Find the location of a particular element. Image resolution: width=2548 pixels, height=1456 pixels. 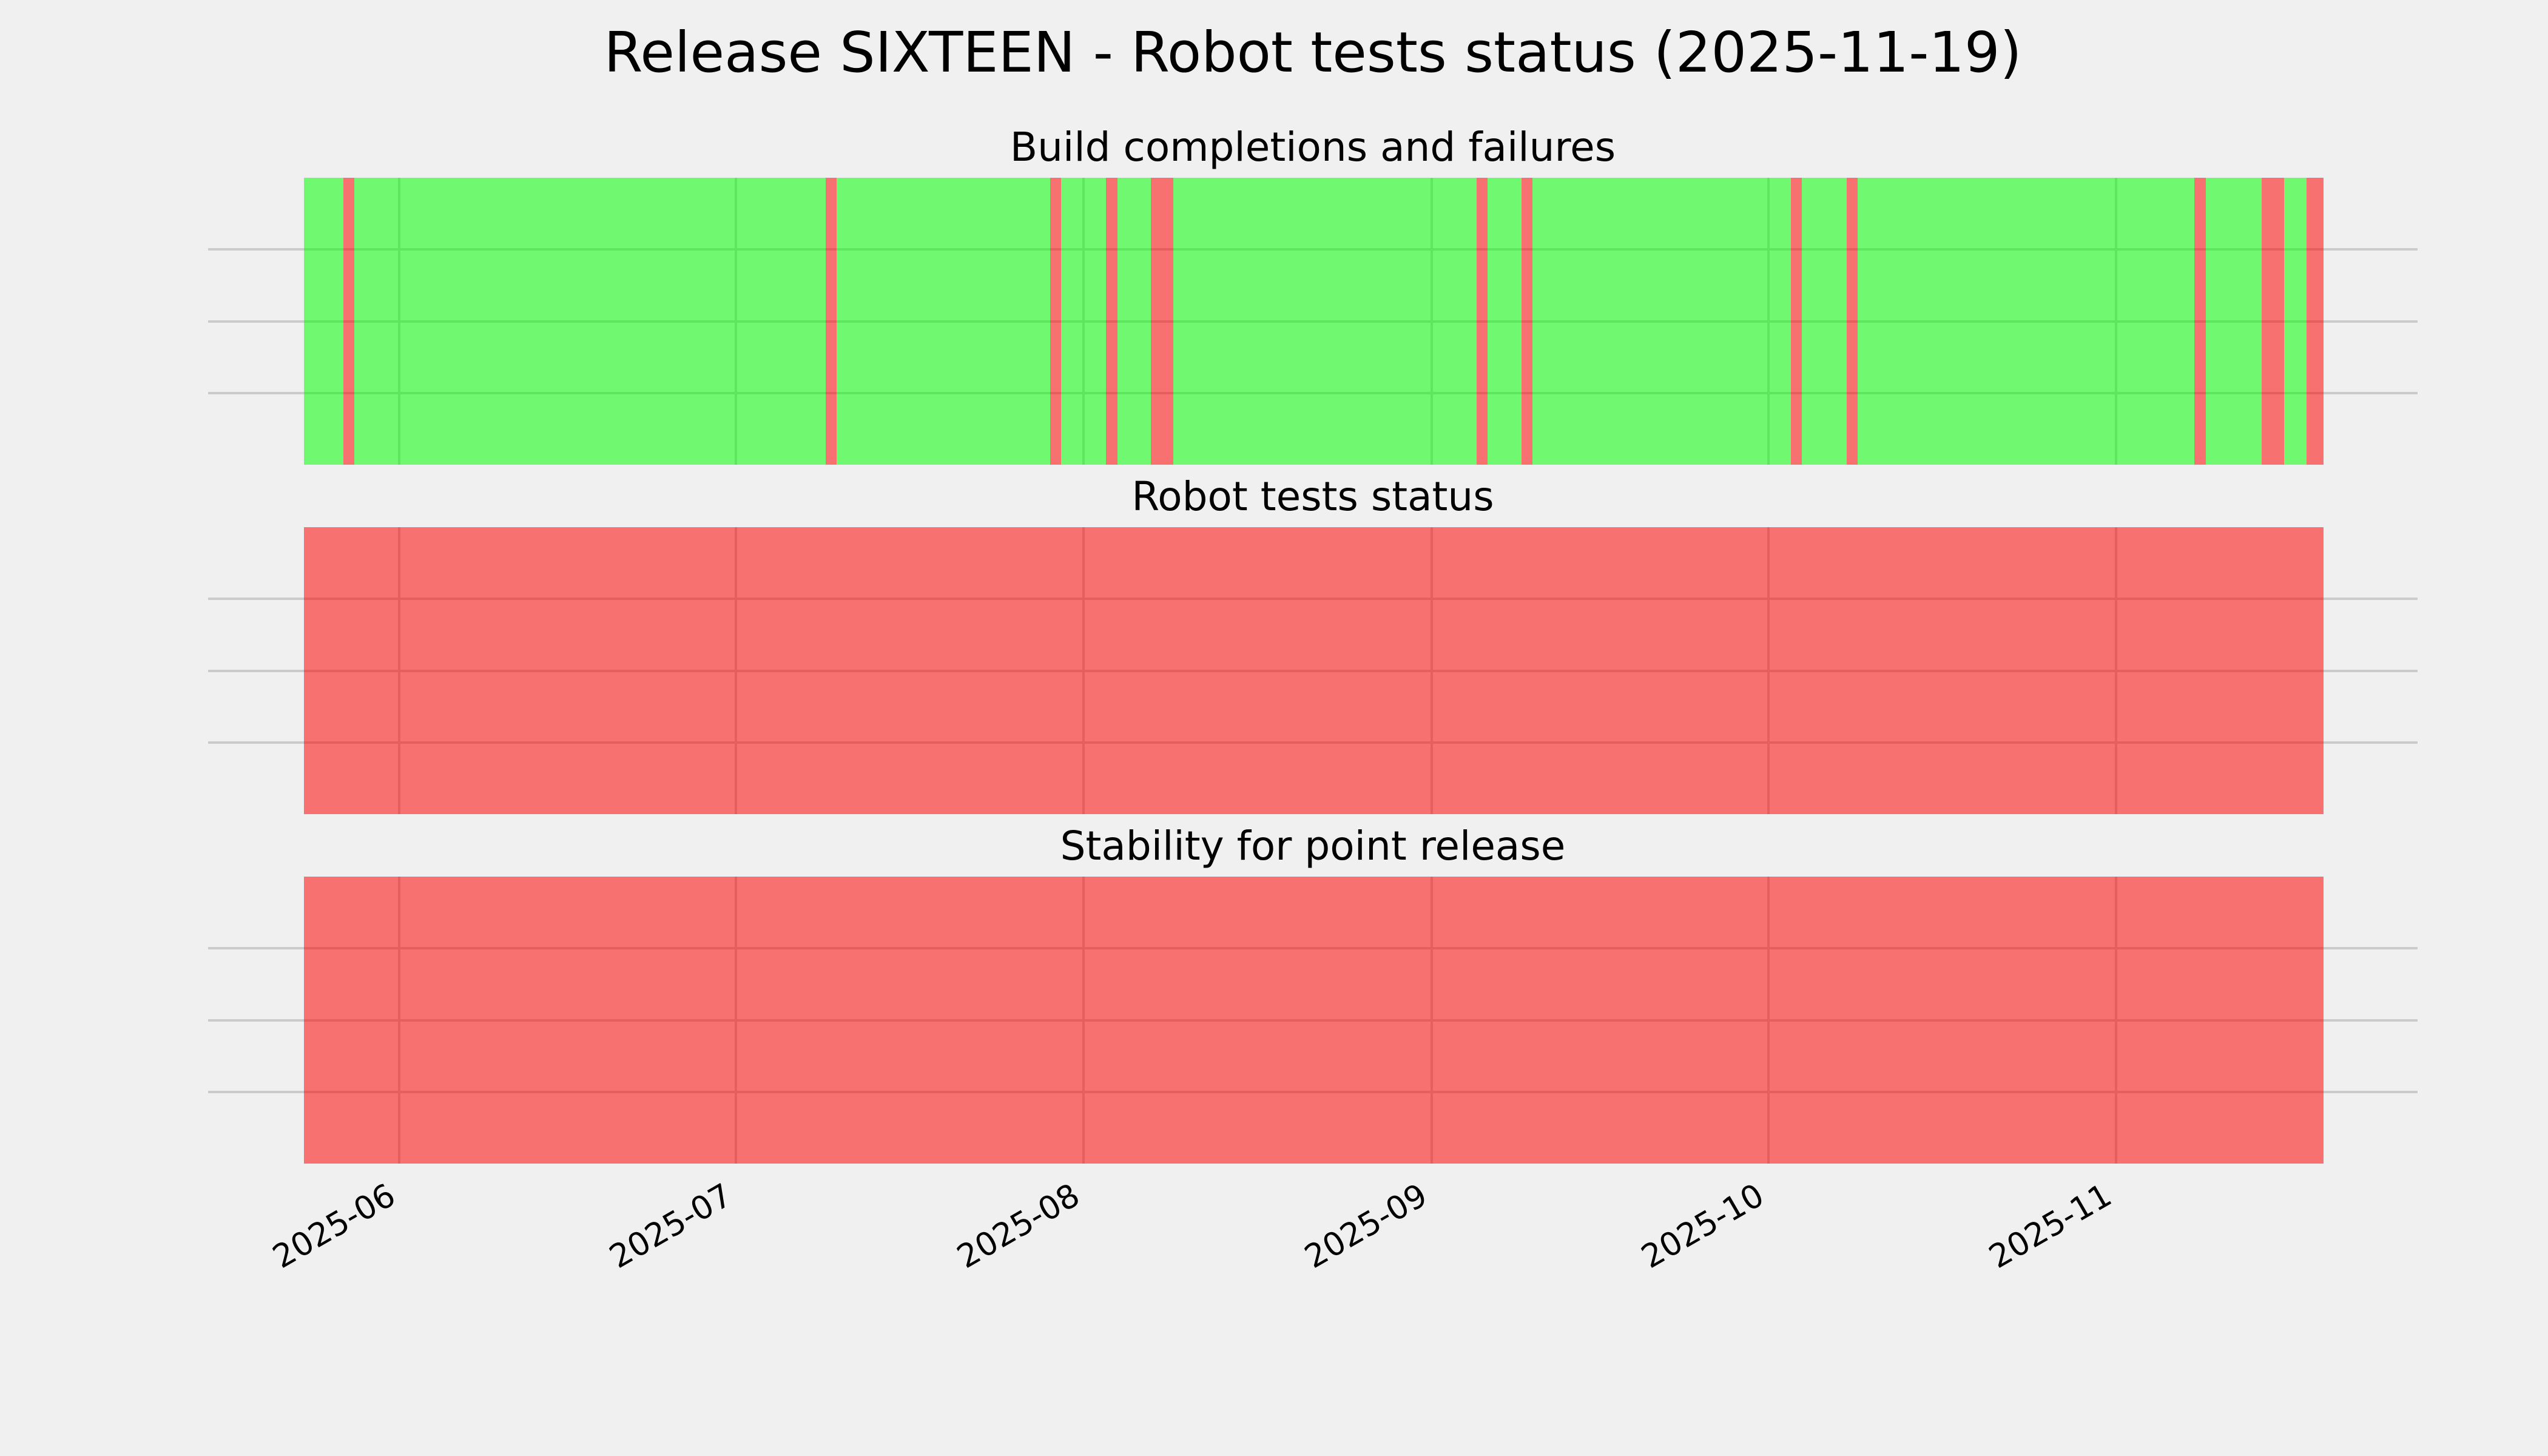

panel-subtitle: Robot tests status is located at coordinates (1312, 496).